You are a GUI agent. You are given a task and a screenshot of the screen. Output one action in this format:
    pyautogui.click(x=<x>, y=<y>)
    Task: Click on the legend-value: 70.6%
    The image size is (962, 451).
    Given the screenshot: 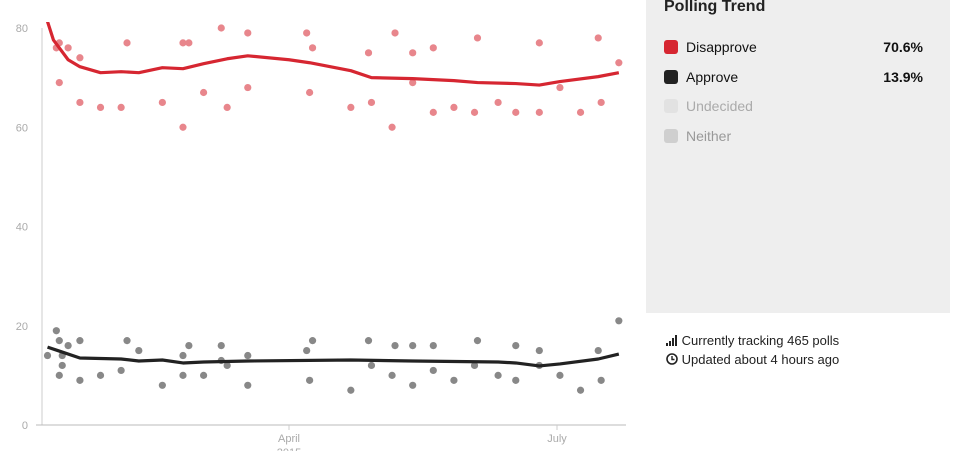 What is the action you would take?
    pyautogui.click(x=903, y=47)
    